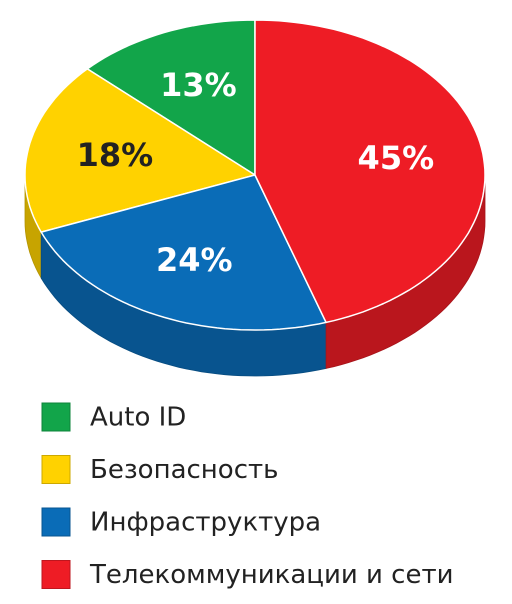 The image size is (512, 604). I want to click on legend-label: Телекоммуникации и сети, so click(271, 575).